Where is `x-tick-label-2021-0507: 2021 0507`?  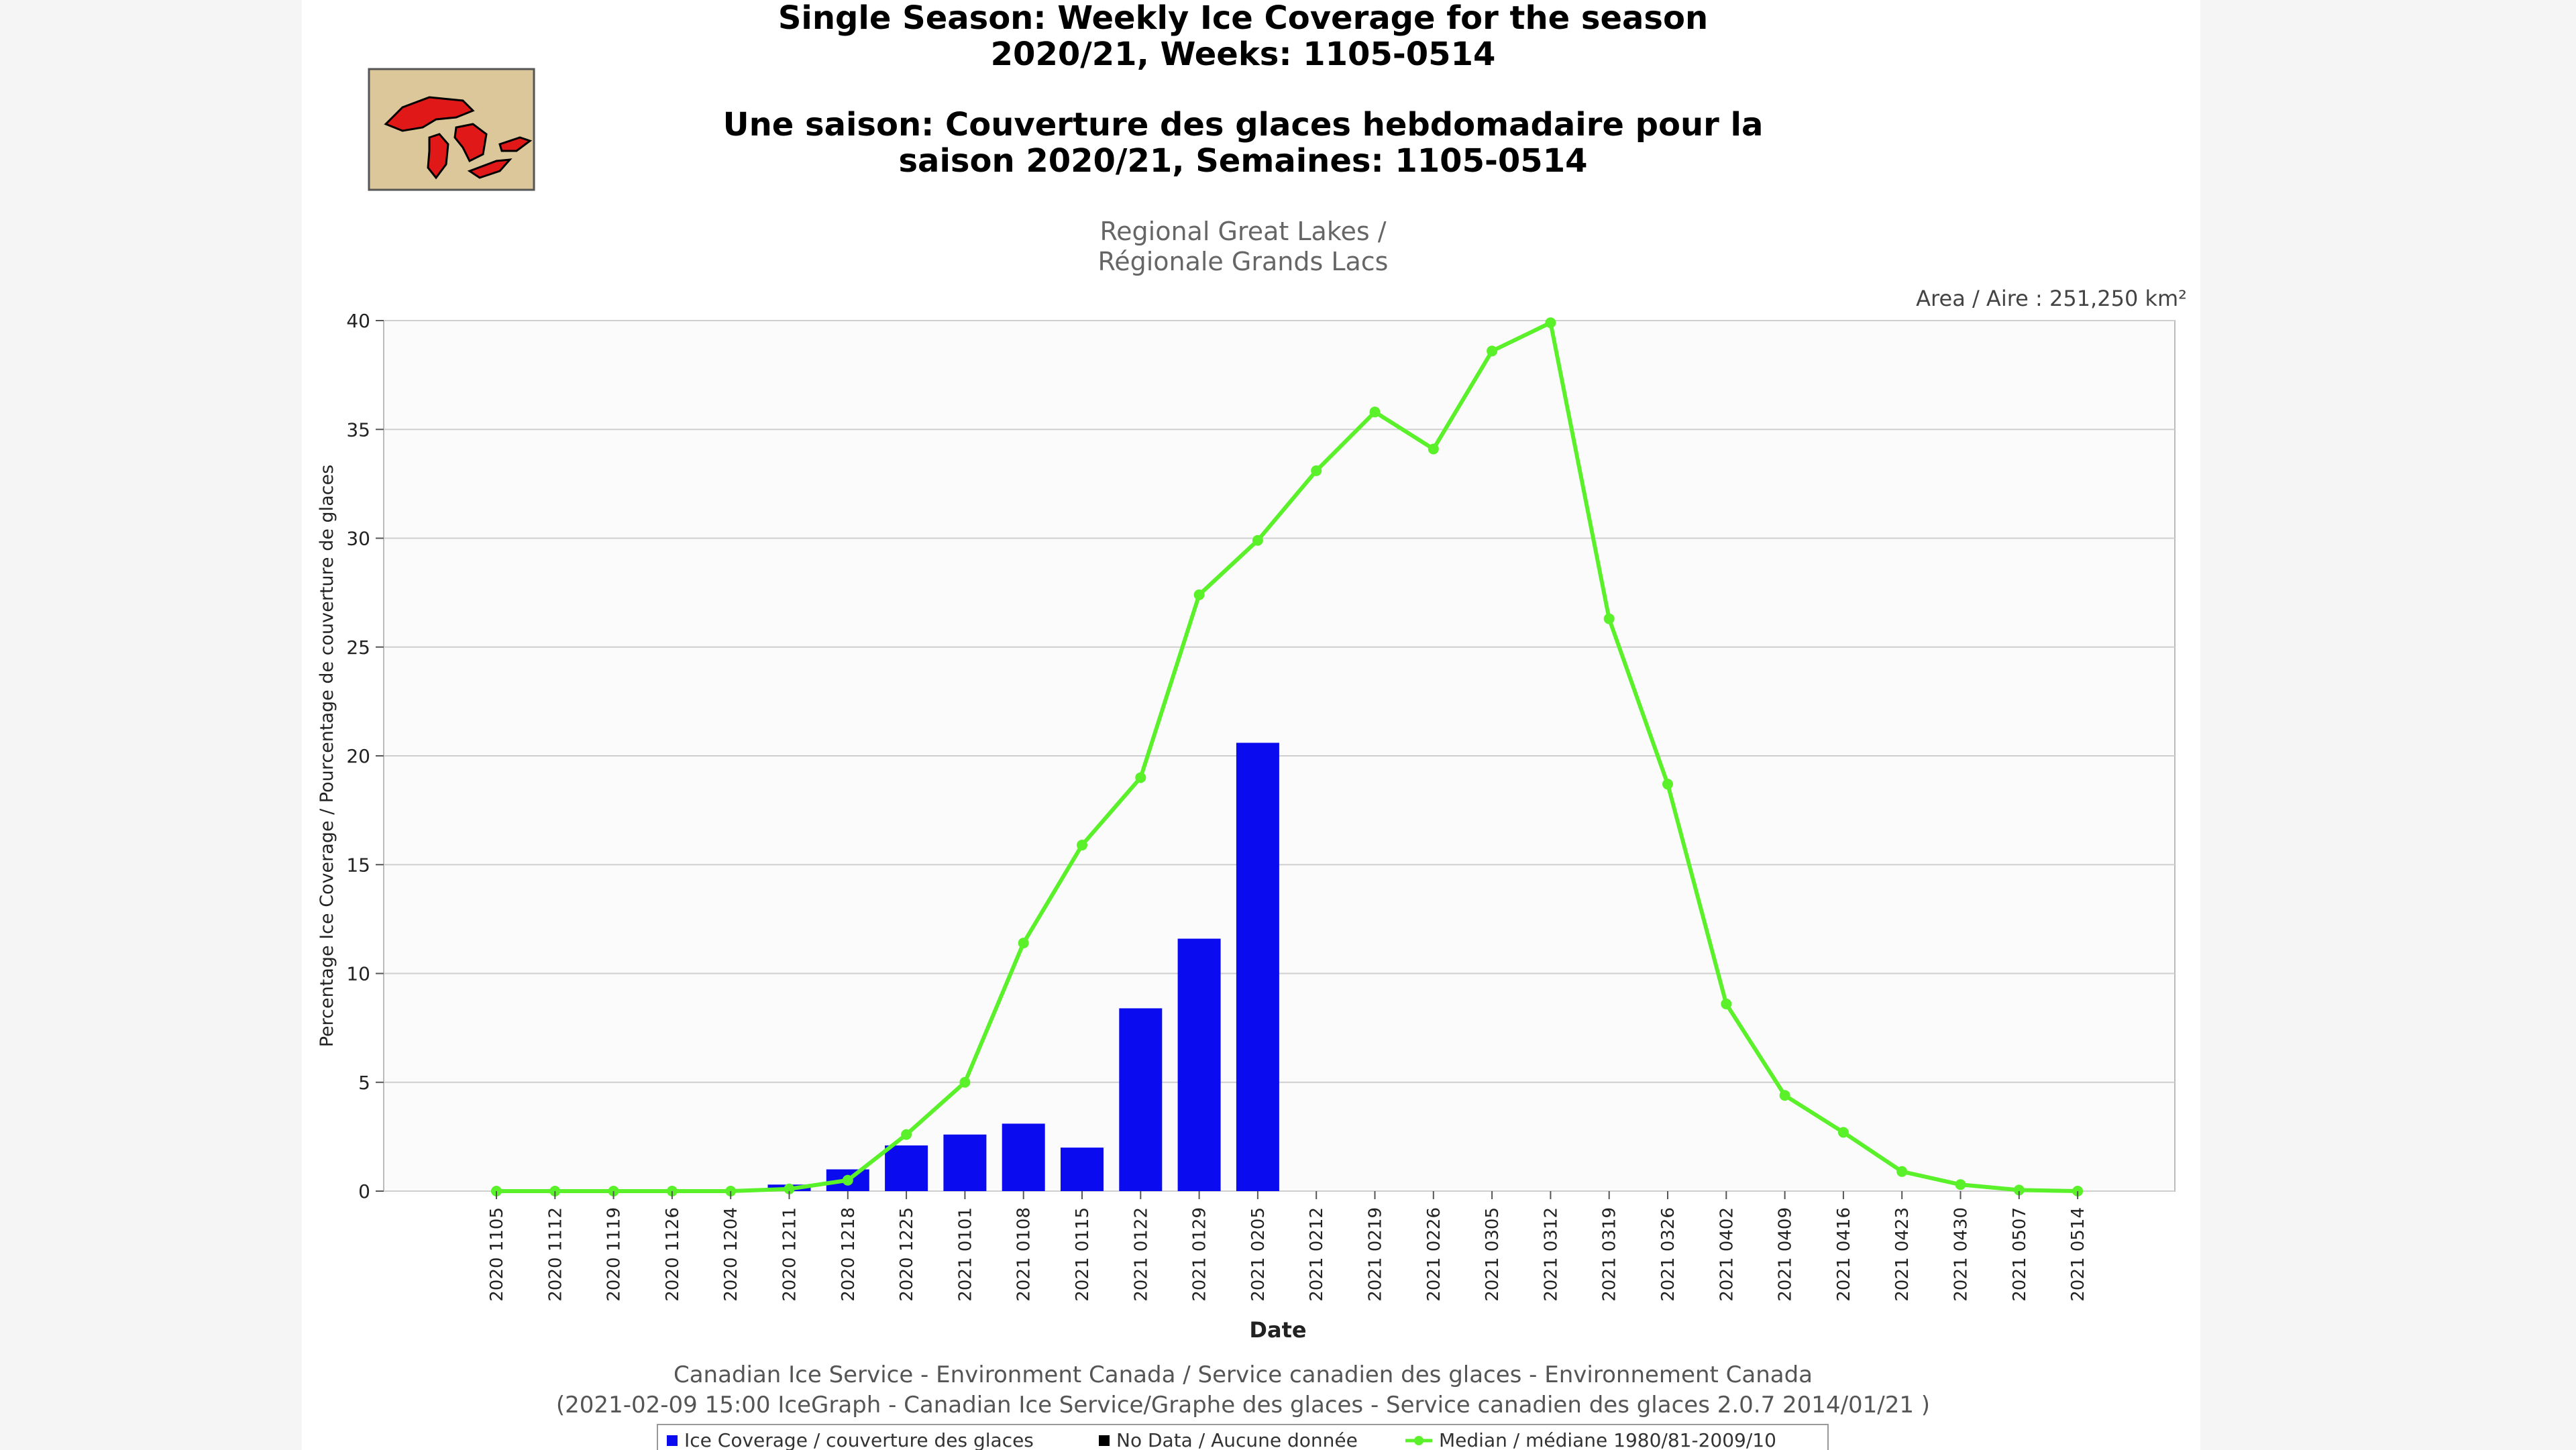
x-tick-label-2021-0507: 2021 0507 is located at coordinates (2020, 1254).